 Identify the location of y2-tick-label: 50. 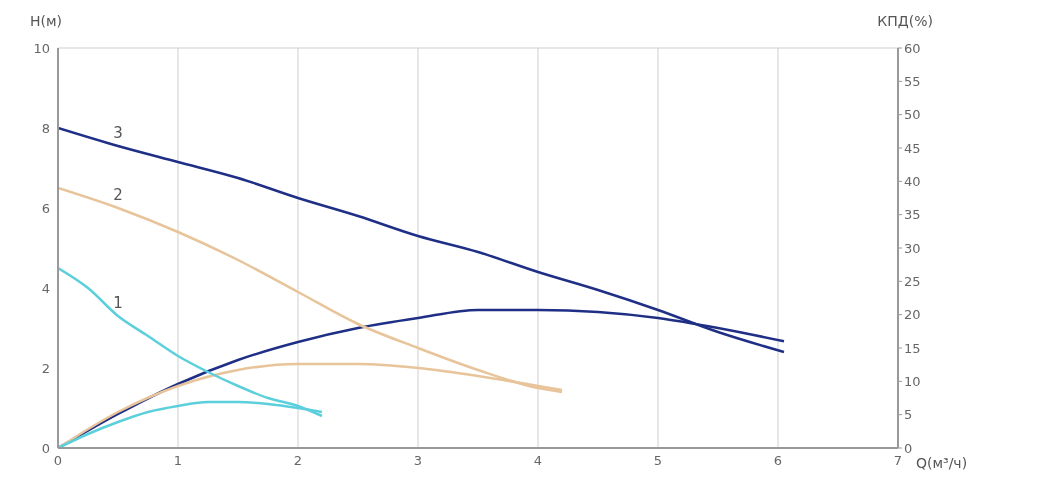
(912, 115).